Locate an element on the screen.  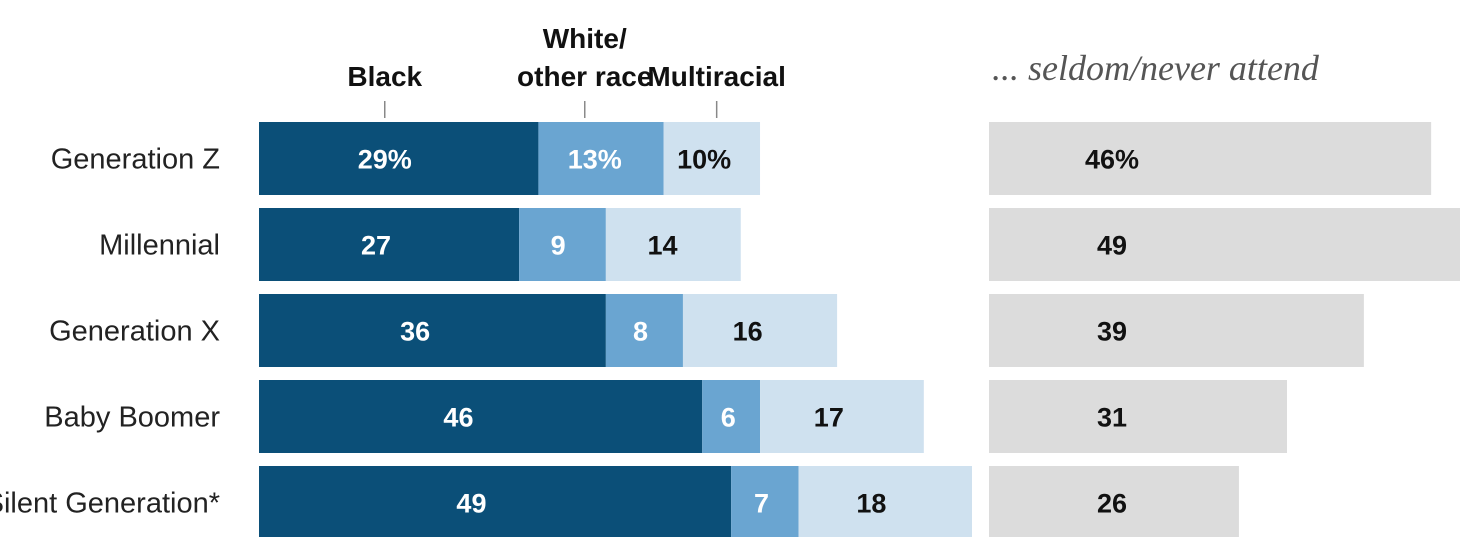
bar-label-2-4: 18 is located at coordinates (871, 504).